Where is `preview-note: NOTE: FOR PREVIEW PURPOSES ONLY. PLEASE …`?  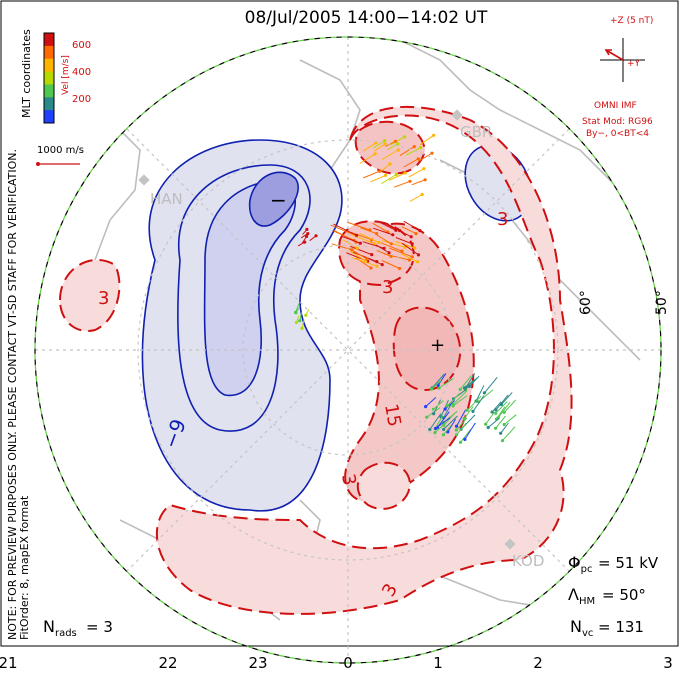
preview-note: NOTE: FOR PREVIEW PURPOSES ONLY. PLEASE … is located at coordinates (12, 394).